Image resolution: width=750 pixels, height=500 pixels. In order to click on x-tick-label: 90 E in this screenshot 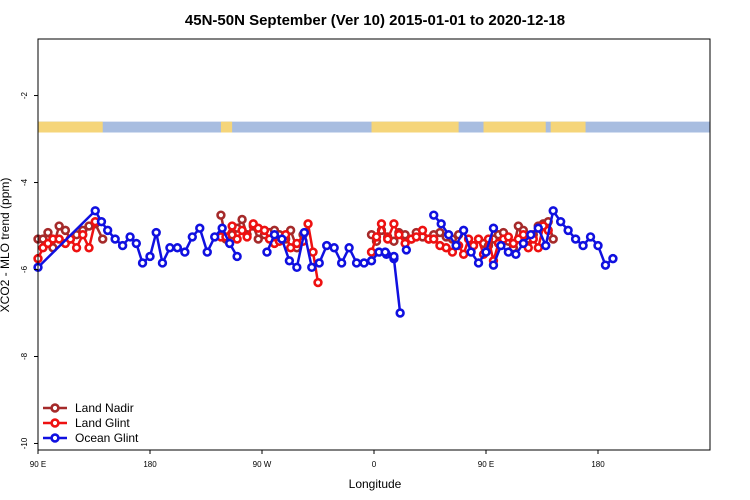, I will do `click(38, 464)`.